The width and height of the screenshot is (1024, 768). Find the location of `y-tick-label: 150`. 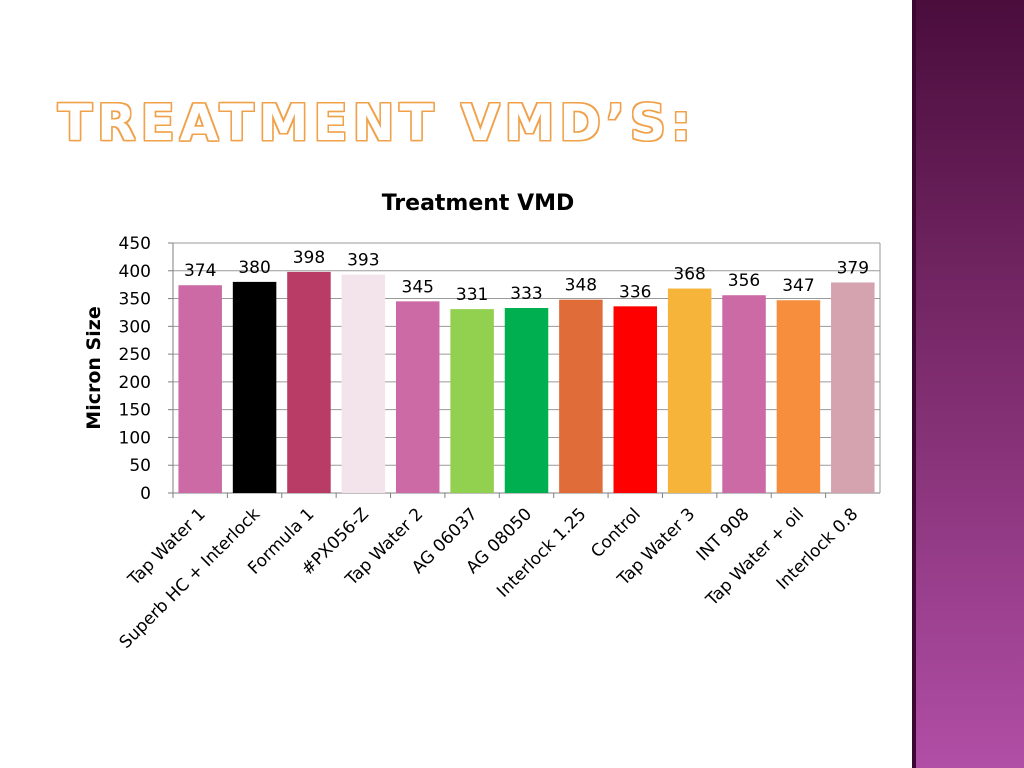

y-tick-label: 150 is located at coordinates (135, 411).